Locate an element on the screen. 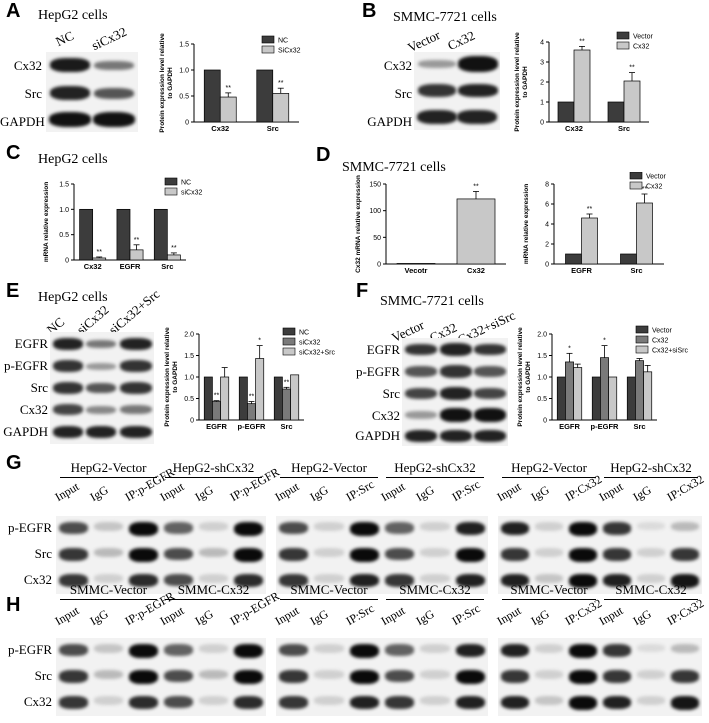 This screenshot has width=709, height=723. y-tick-label: 6 is located at coordinates (547, 205).